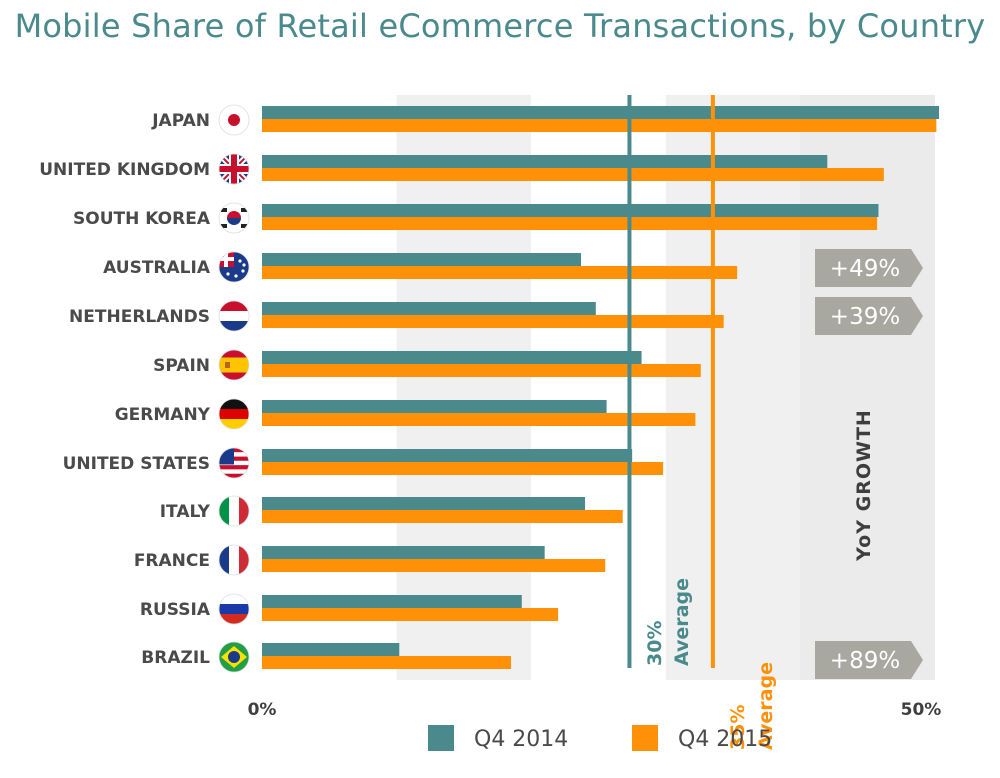 The image size is (1000, 778). What do you see at coordinates (124, 170) in the screenshot?
I see `category-label: UNITED KINGDOM` at bounding box center [124, 170].